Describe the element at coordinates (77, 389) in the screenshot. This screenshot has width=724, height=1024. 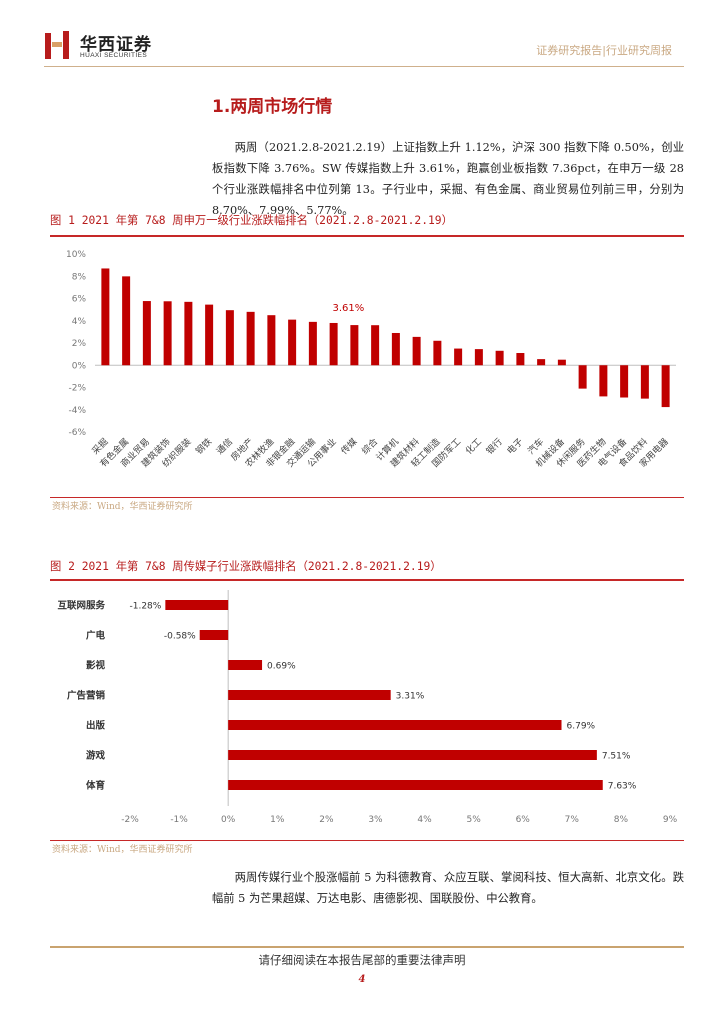
I see `y-tick-label: -2%` at that location.